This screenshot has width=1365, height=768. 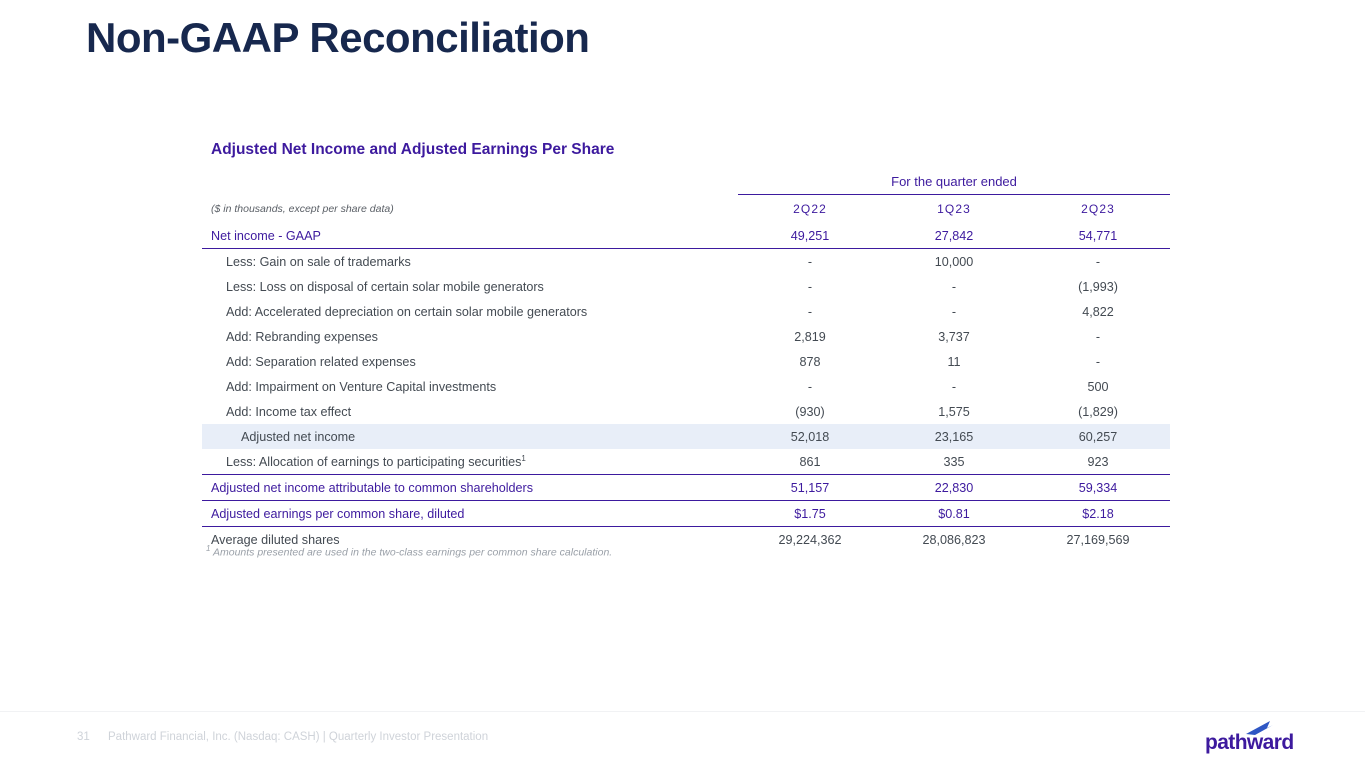 I want to click on row-value-1q23: 22,830, so click(x=954, y=487).